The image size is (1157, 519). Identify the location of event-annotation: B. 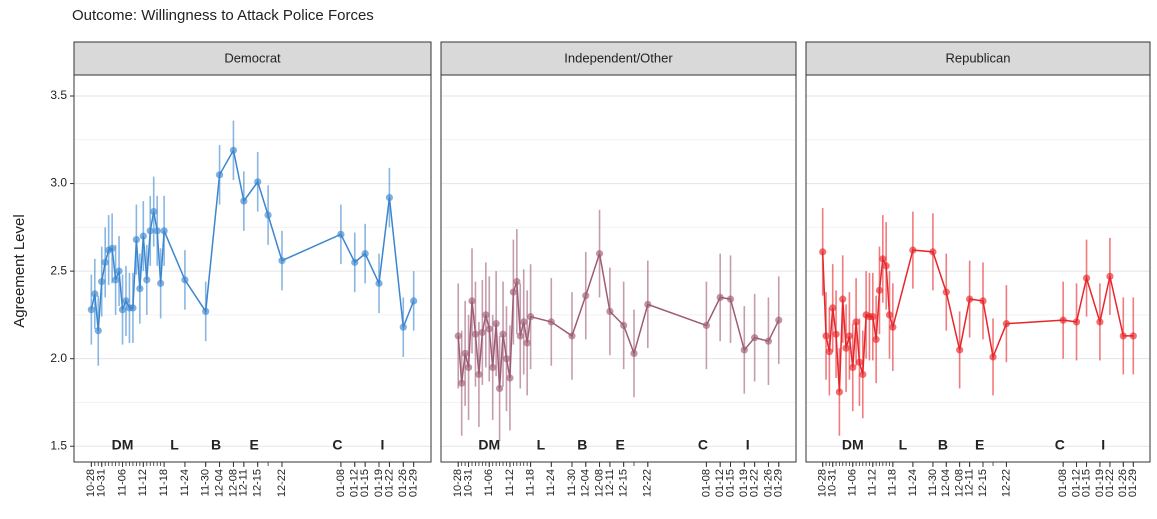
(216, 445).